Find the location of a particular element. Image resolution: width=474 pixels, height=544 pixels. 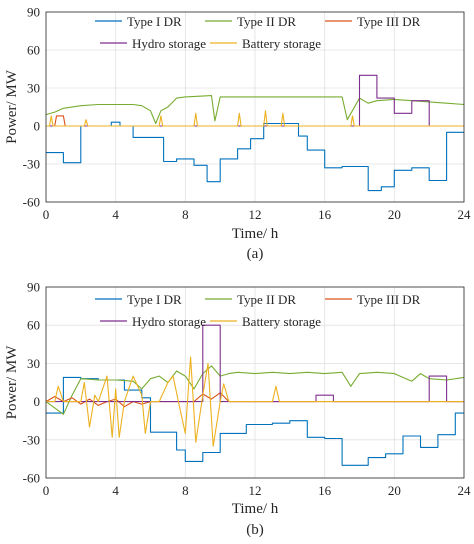

series-line-type-iii-dr is located at coordinates (254, 400).